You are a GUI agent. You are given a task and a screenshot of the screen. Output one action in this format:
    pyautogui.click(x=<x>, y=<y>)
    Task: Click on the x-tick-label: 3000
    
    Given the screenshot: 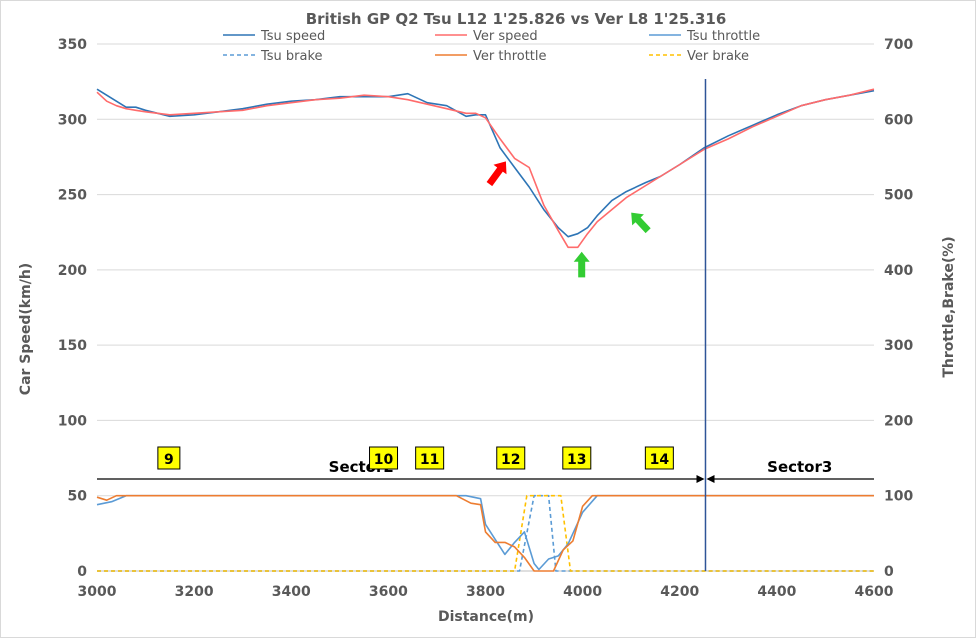 What is the action you would take?
    pyautogui.click(x=97, y=592)
    